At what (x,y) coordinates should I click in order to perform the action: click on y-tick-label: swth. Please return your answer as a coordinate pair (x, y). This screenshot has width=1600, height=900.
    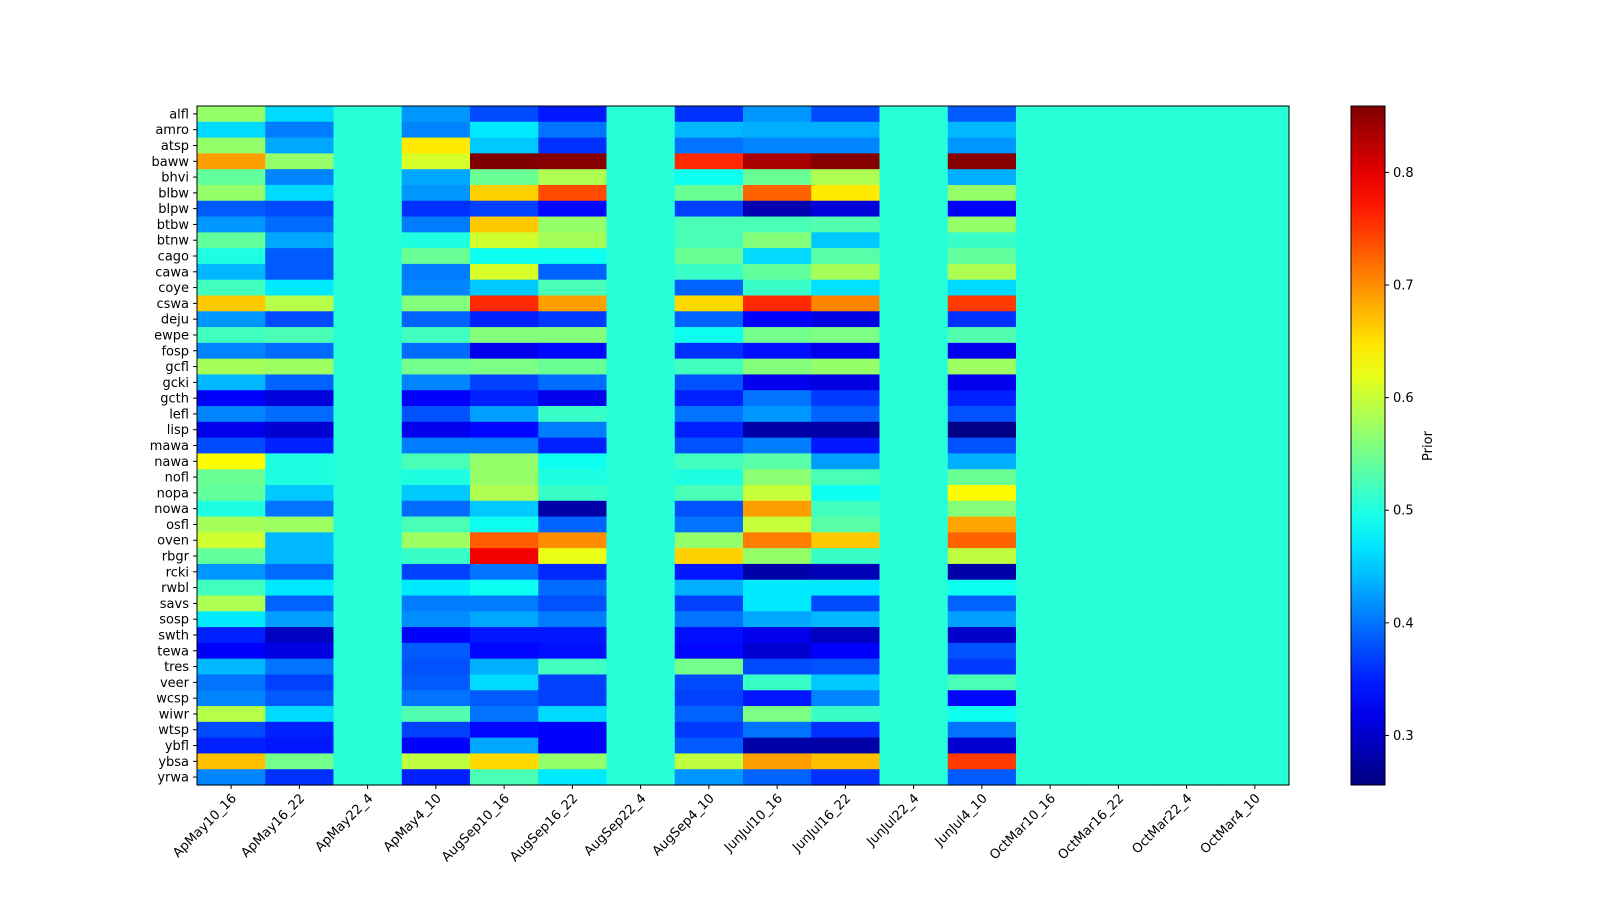
    Looking at the image, I should click on (173, 635).